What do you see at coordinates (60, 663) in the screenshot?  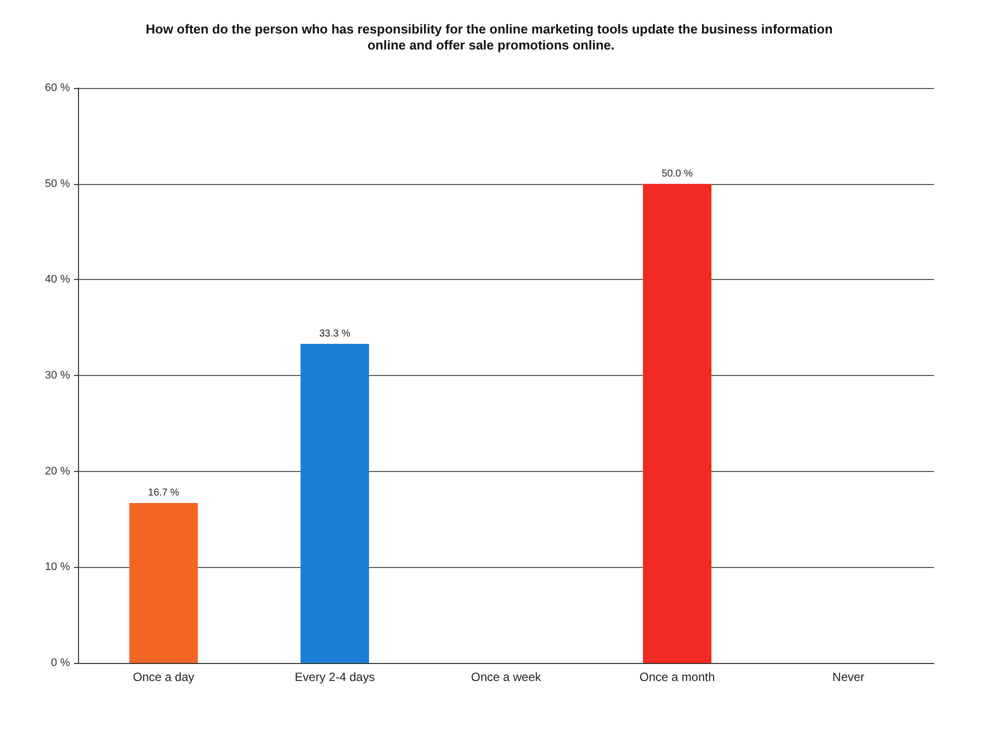 I see `y-tick-label: 0 %` at bounding box center [60, 663].